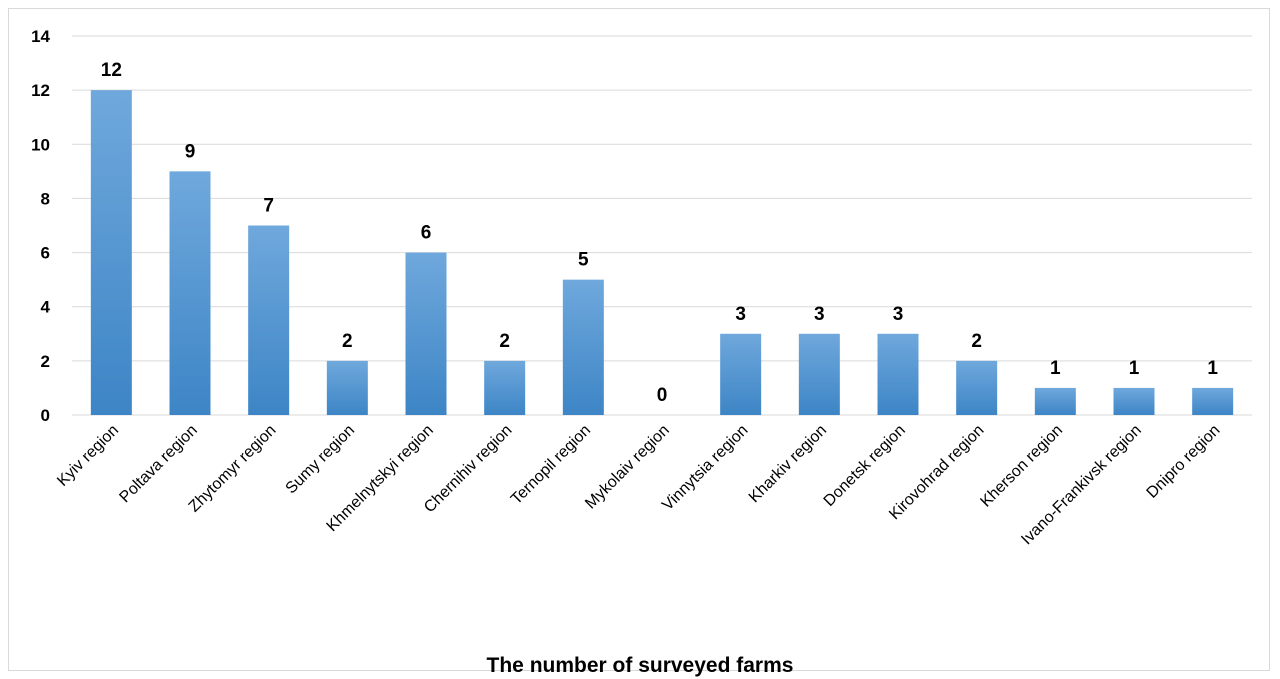 This screenshot has height=679, width=1280. Describe the element at coordinates (45, 415) in the screenshot. I see `y-tick-label: 0` at that location.